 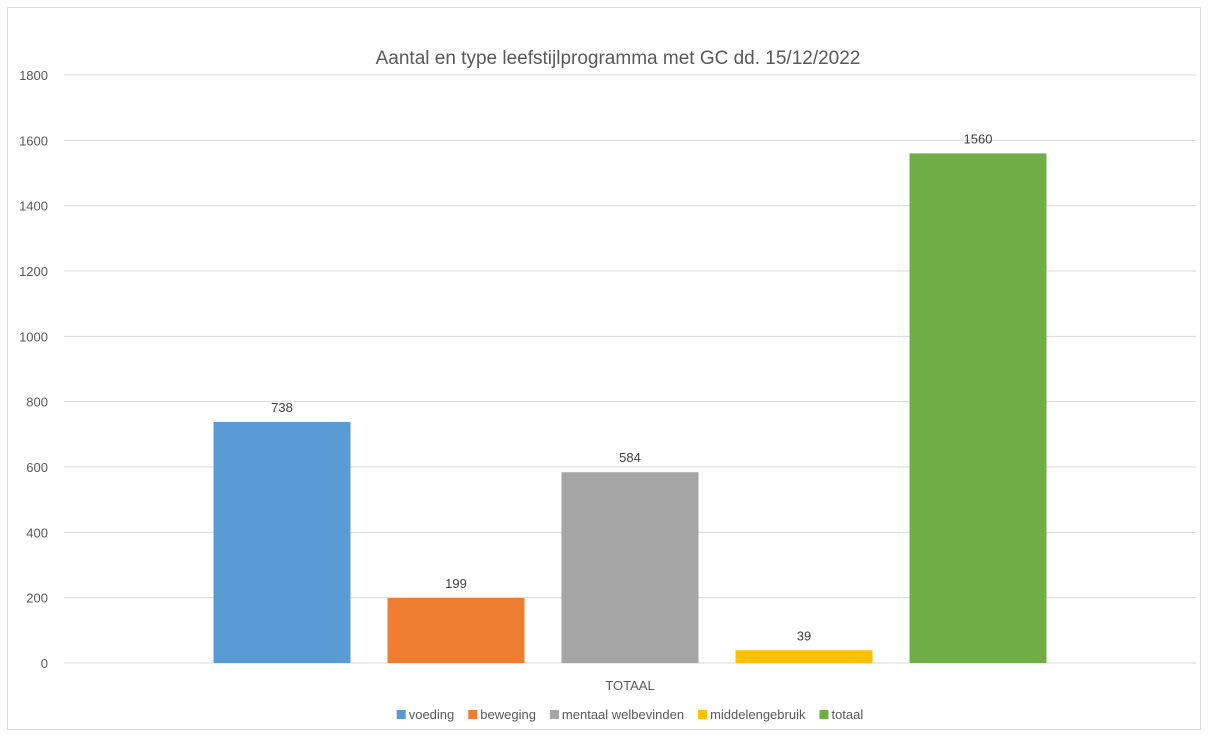 I want to click on y-tick-label: 1400, so click(x=33, y=206).